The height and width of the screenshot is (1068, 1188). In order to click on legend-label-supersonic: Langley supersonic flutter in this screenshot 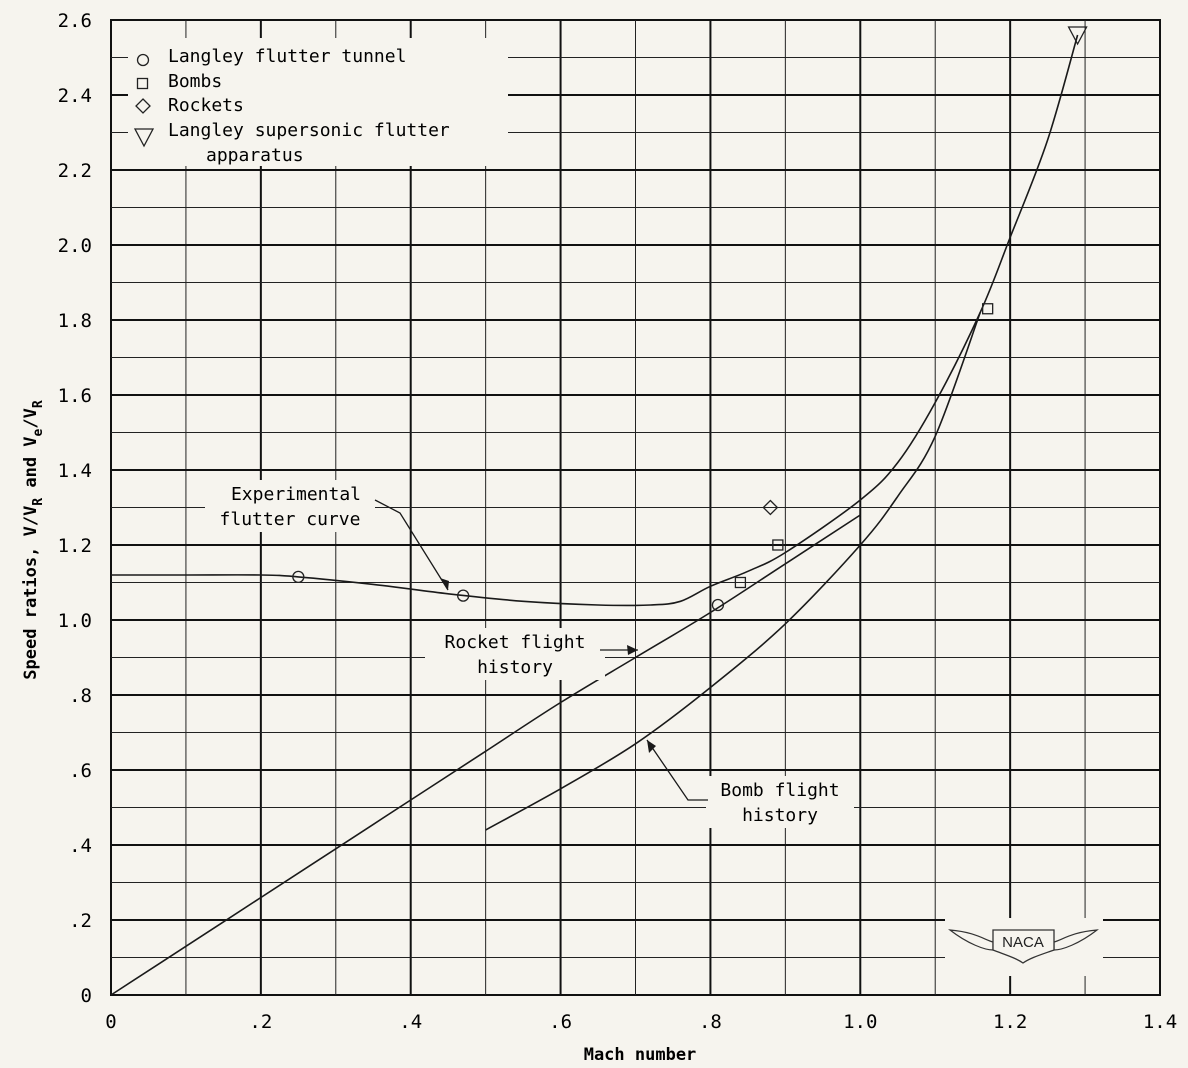, I will do `click(309, 130)`.